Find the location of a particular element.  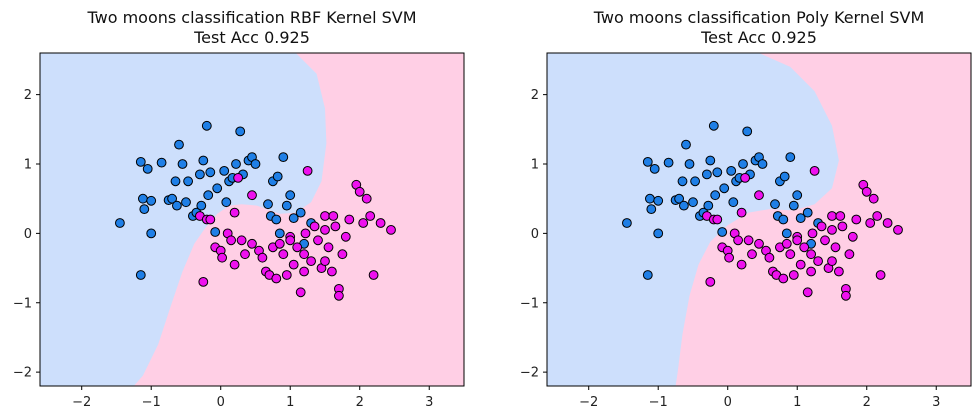

poly-title-text: Two moons classification Poly Kernel SVM is located at coordinates (759, 17).